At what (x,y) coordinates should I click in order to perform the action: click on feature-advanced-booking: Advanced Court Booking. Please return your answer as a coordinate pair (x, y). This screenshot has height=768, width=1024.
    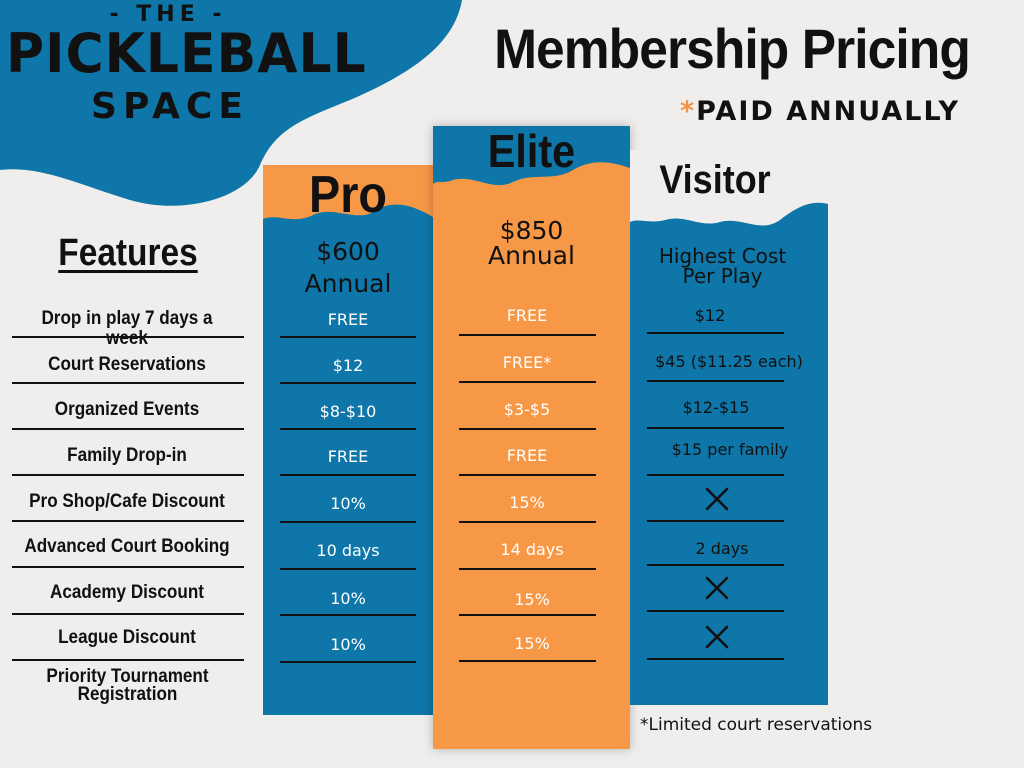
    Looking at the image, I should click on (127, 546).